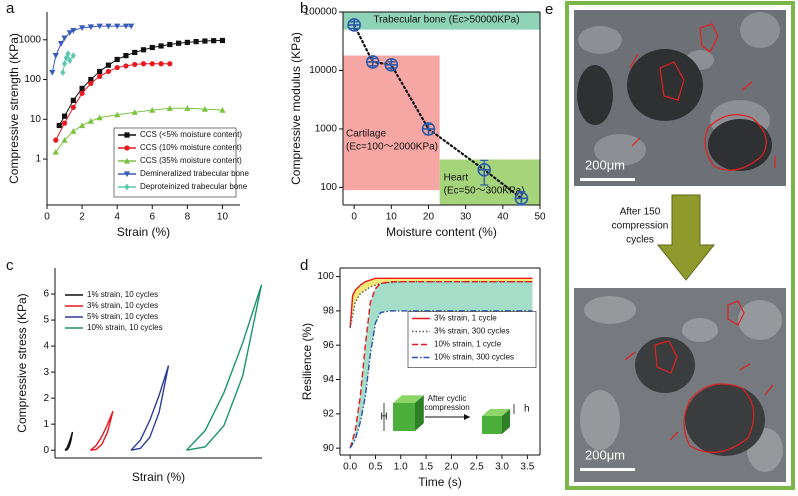 This screenshot has height=496, width=798. What do you see at coordinates (700, 396) in the screenshot?
I see `pores` at bounding box center [700, 396].